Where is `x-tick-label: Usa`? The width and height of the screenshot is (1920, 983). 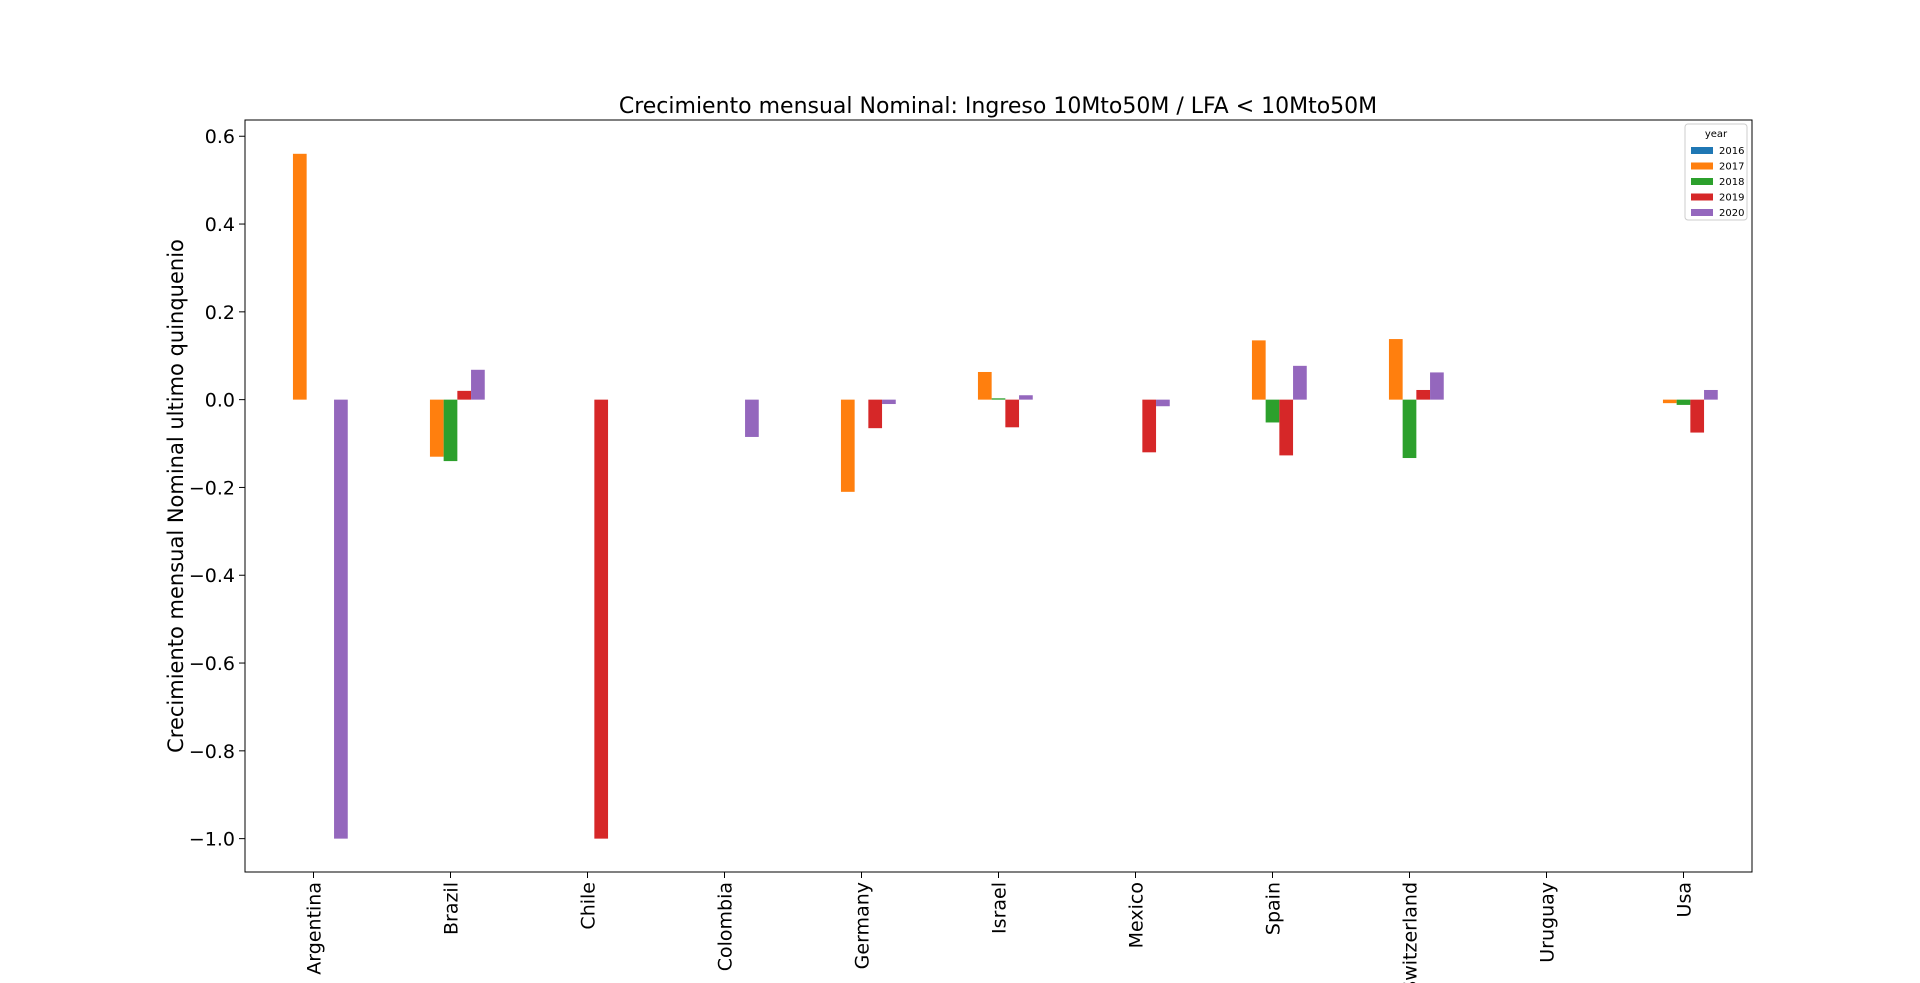
x-tick-label: Usa is located at coordinates (1685, 899).